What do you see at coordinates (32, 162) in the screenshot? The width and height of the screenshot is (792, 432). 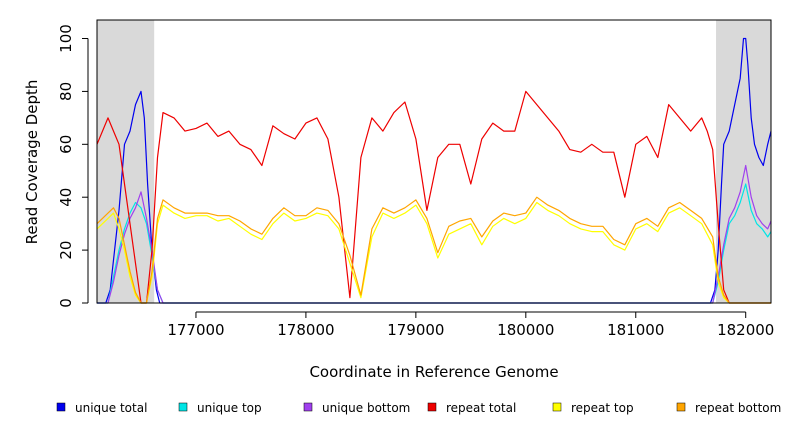 I see `y-axis-title: Read Coverage Depth` at bounding box center [32, 162].